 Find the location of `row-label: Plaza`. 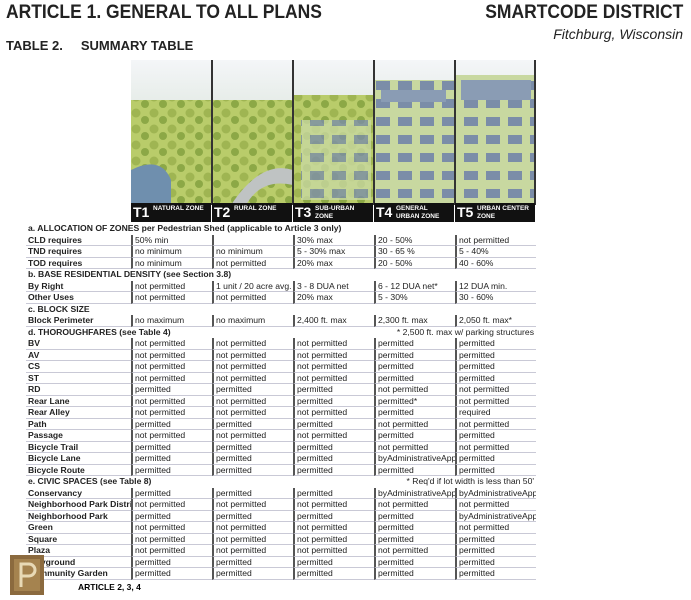

row-label: Plaza is located at coordinates (78, 551).